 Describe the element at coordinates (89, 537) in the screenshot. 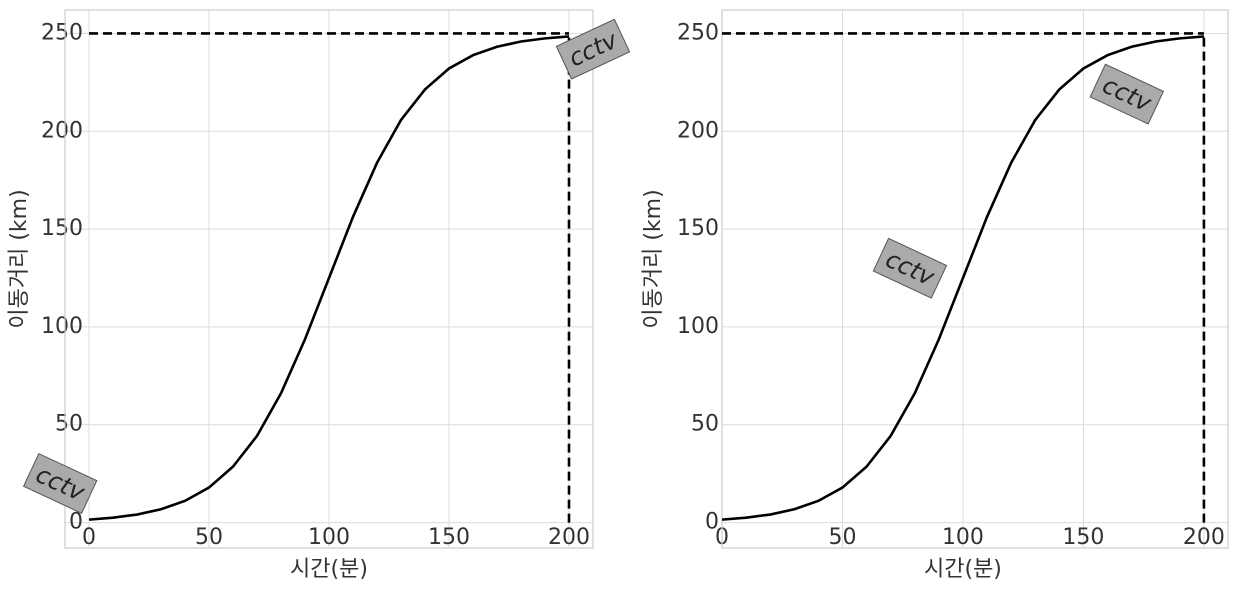

I see `x-tick-label: 0` at that location.